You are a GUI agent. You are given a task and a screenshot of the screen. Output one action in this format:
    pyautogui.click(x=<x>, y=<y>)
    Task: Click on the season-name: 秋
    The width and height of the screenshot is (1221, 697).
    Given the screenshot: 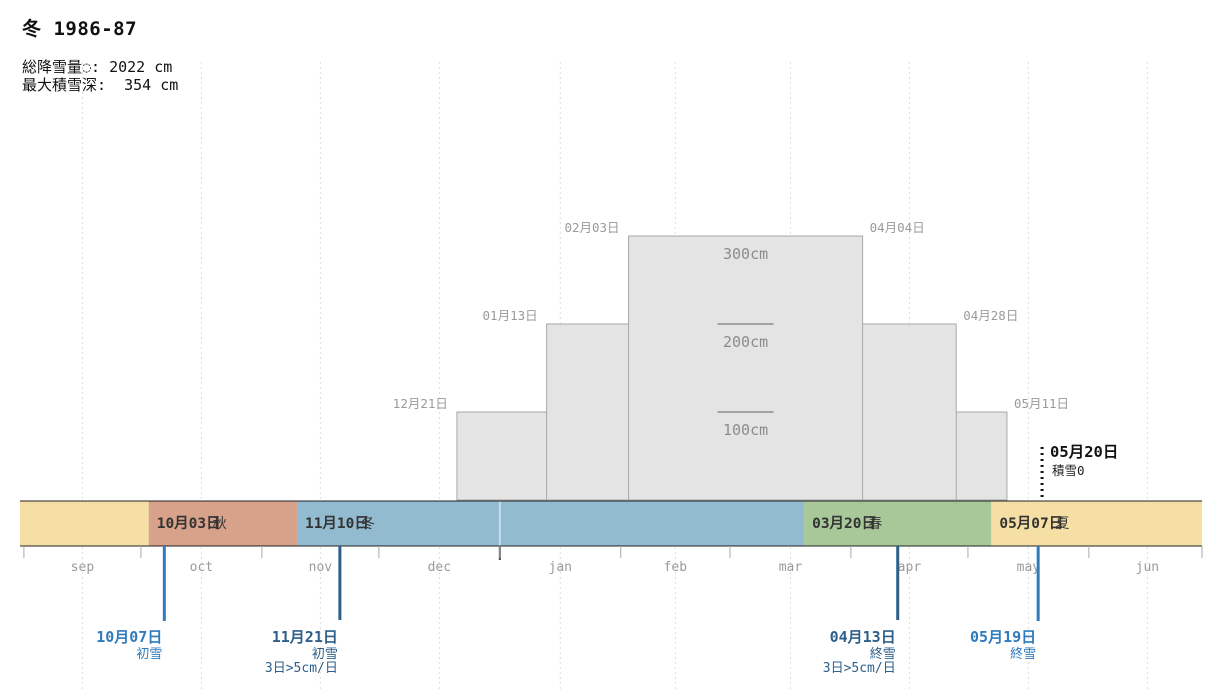 What is the action you would take?
    pyautogui.click(x=220, y=524)
    